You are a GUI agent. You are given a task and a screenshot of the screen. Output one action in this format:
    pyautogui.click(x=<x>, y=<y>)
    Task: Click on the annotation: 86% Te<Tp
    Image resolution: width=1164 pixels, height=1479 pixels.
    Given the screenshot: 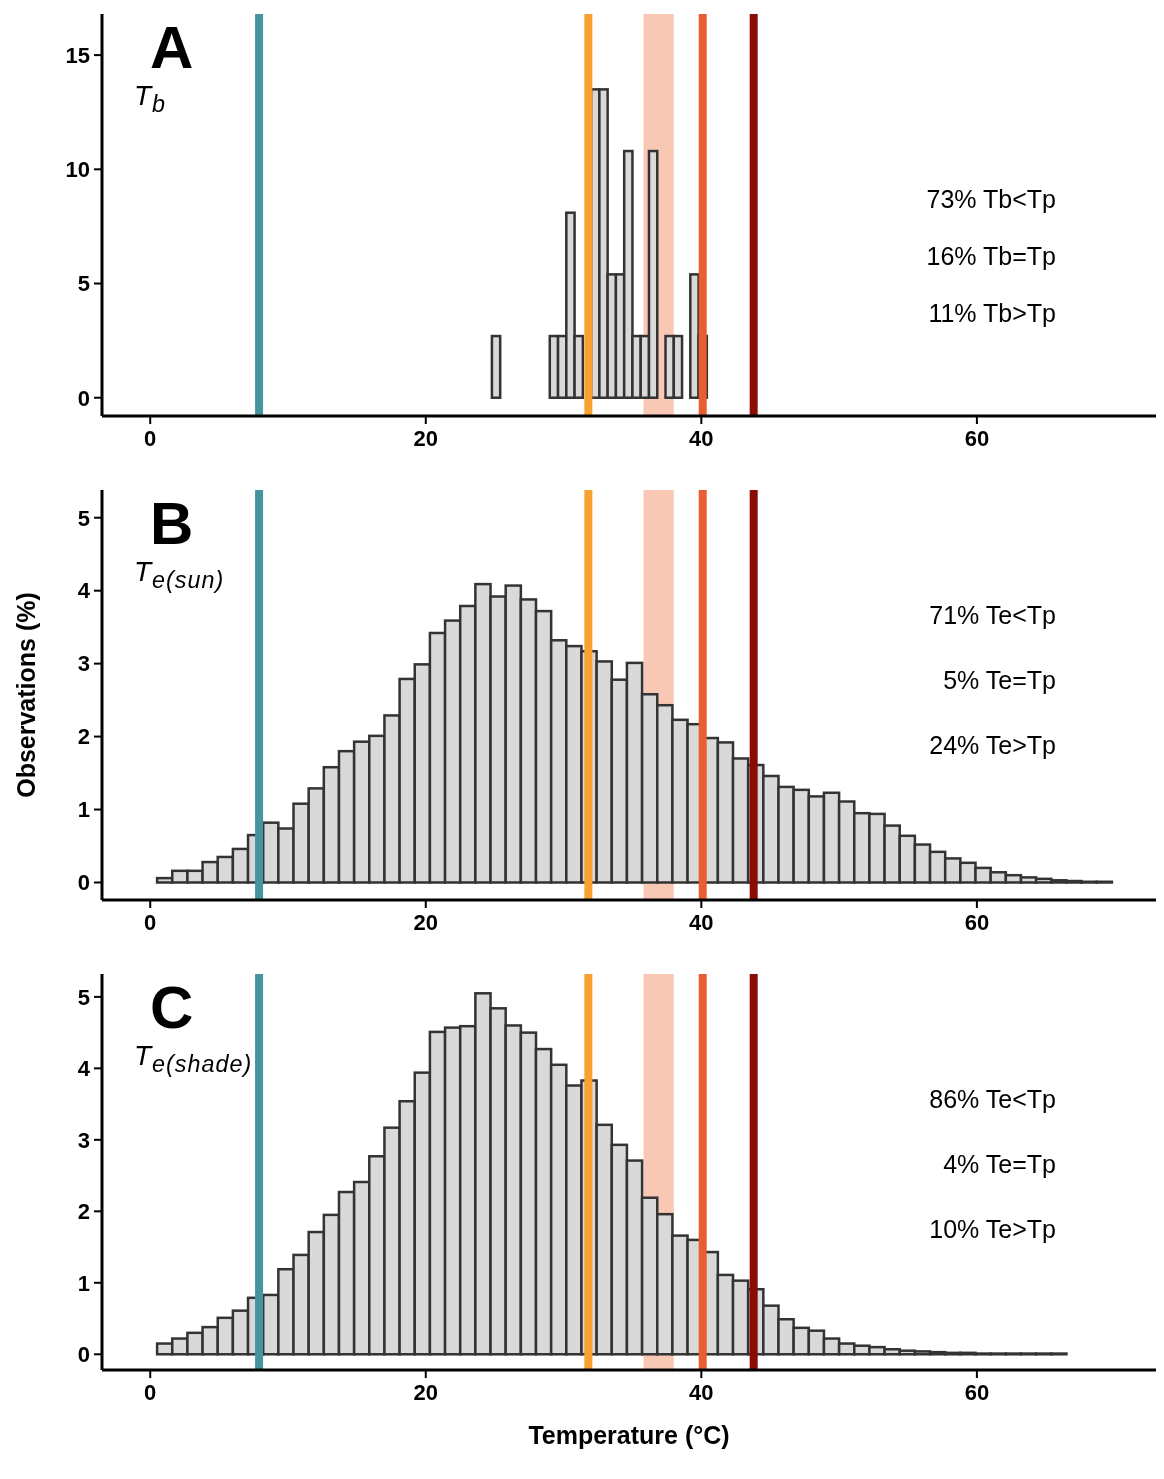 What is the action you would take?
    pyautogui.click(x=992, y=1099)
    